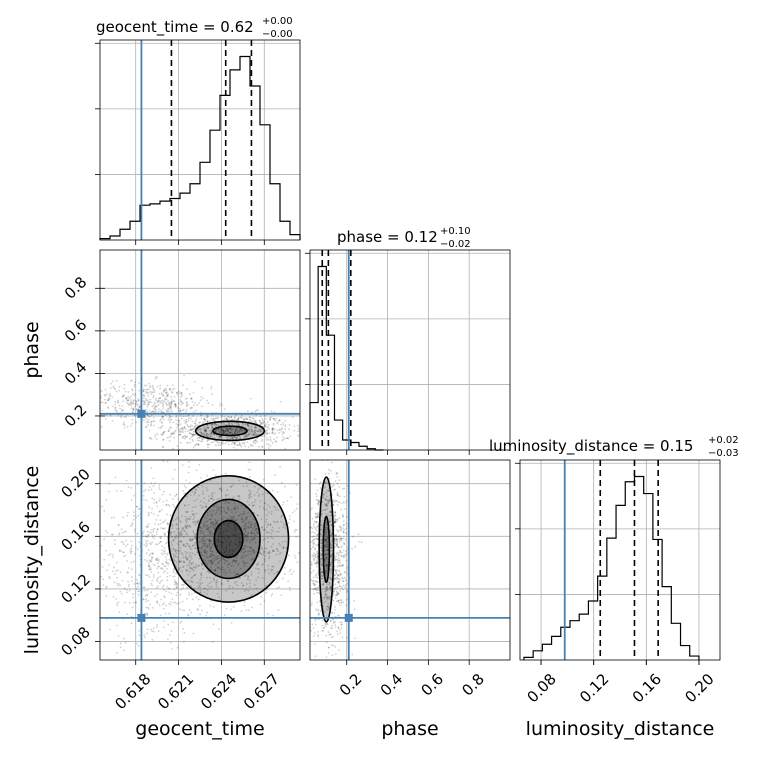  Describe the element at coordinates (228, 539) in the screenshot. I see `contour-level` at that location.